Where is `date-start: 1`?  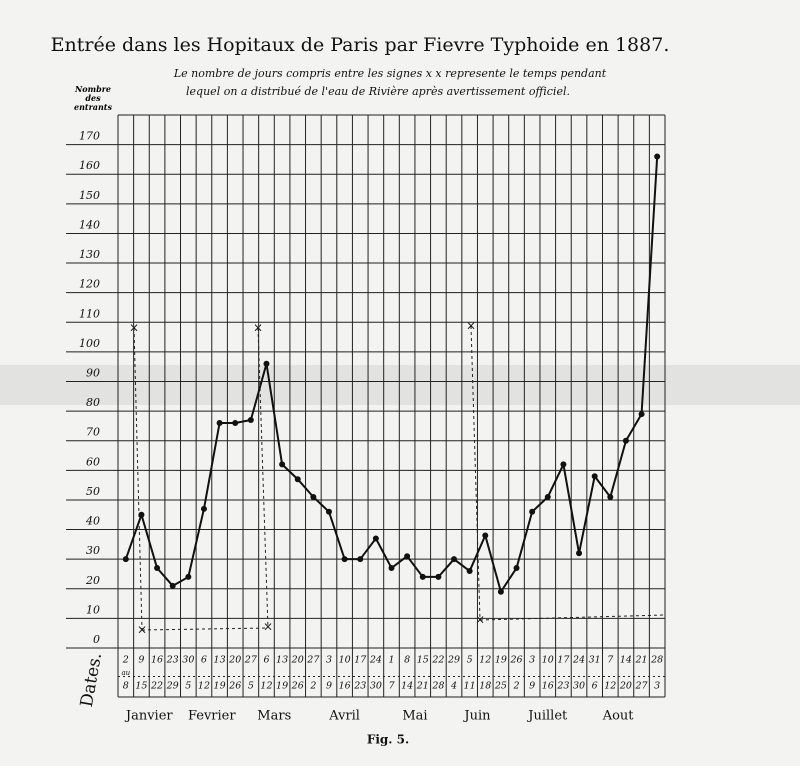 date-start: 1 is located at coordinates (391, 660).